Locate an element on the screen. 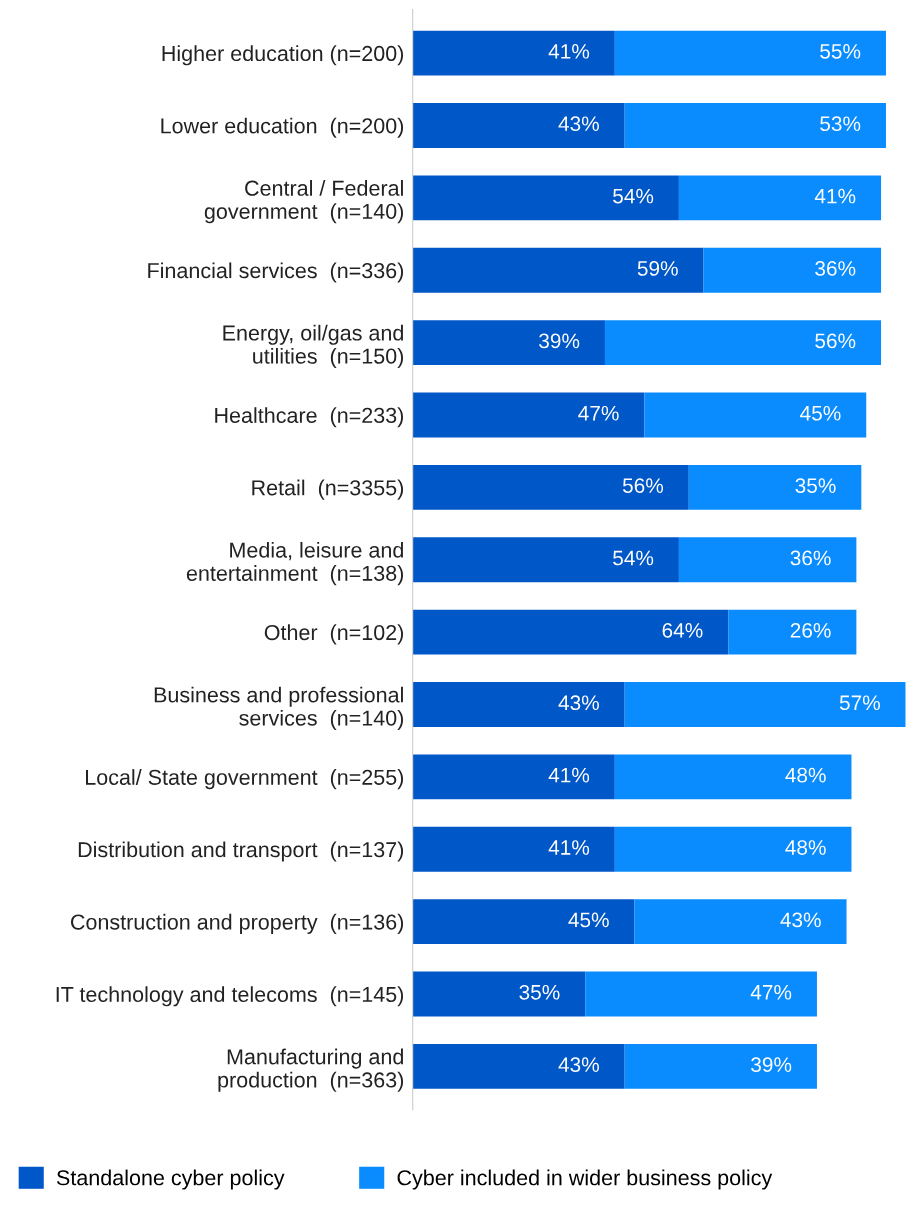  y-tick-label: Financial services (n=336) is located at coordinates (276, 272).